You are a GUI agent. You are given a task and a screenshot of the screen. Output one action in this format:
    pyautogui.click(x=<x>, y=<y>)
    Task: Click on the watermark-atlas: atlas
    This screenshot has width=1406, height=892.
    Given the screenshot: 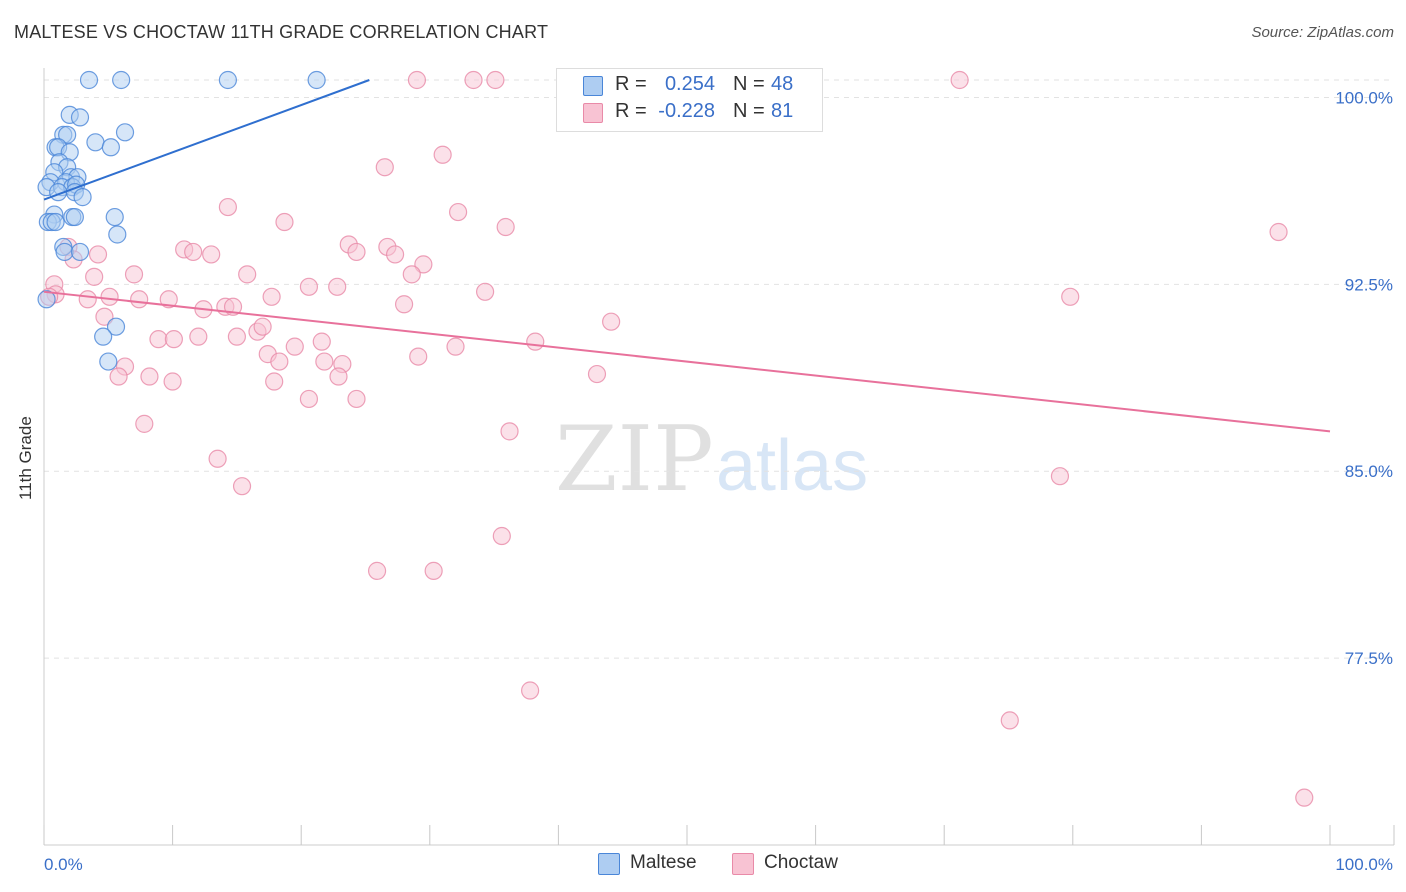 What is the action you would take?
    pyautogui.click(x=792, y=466)
    